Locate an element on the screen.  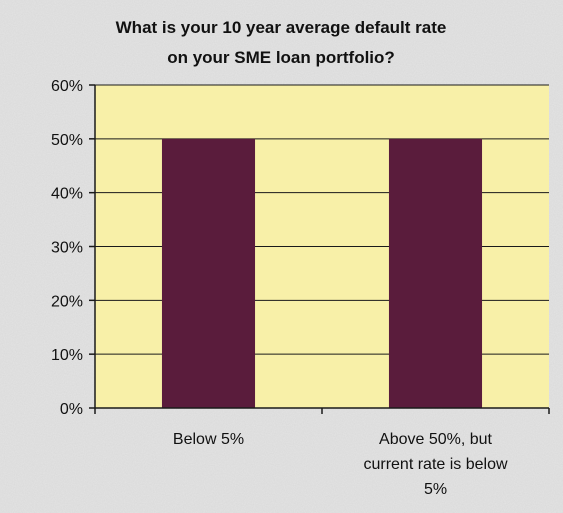
x-tick-label-line: Above 50%, but is located at coordinates (436, 439).